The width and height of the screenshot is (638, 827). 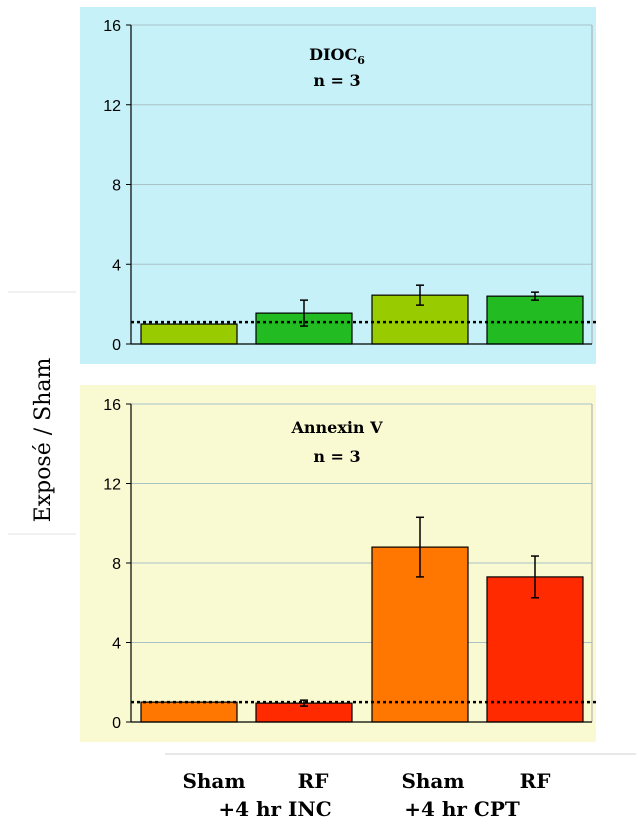 What do you see at coordinates (313, 781) in the screenshot?
I see `category-label-rf-inc: RF` at bounding box center [313, 781].